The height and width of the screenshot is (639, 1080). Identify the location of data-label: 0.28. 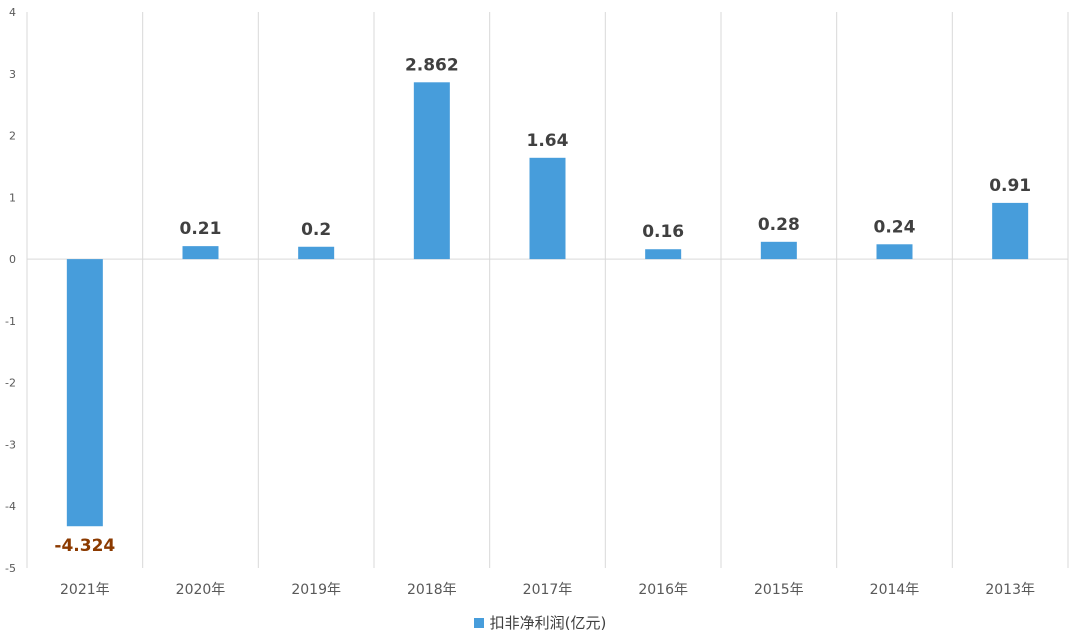
(779, 225).